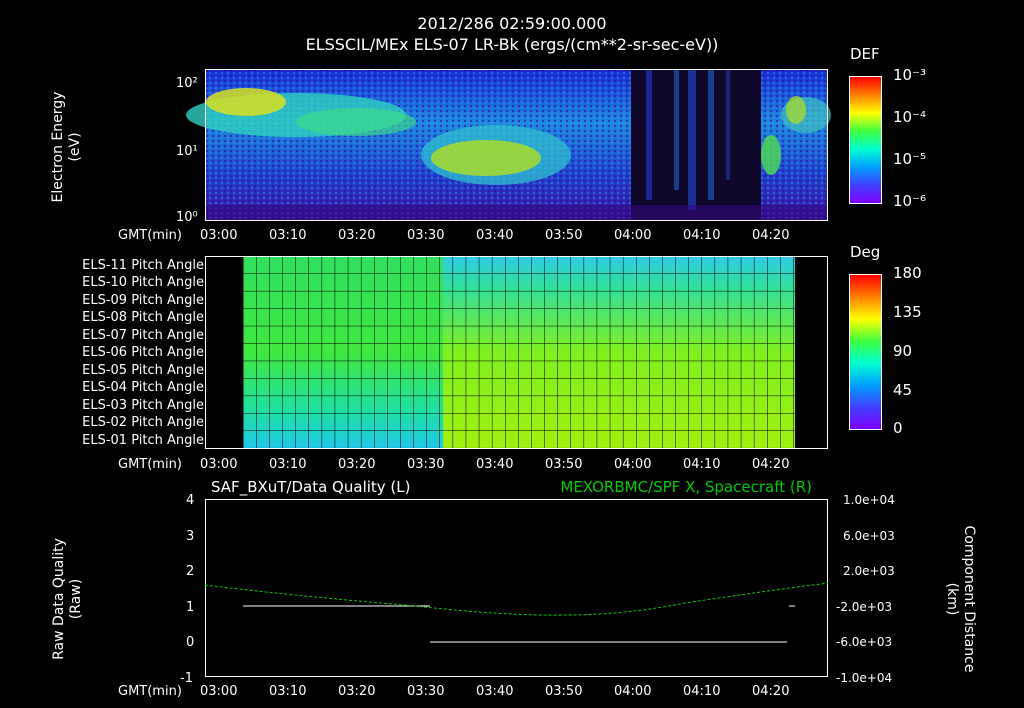  Describe the element at coordinates (686, 487) in the screenshot. I see `line-panel-right-title: MEXORBMC/SPF X, Spacecraft (R)` at that location.